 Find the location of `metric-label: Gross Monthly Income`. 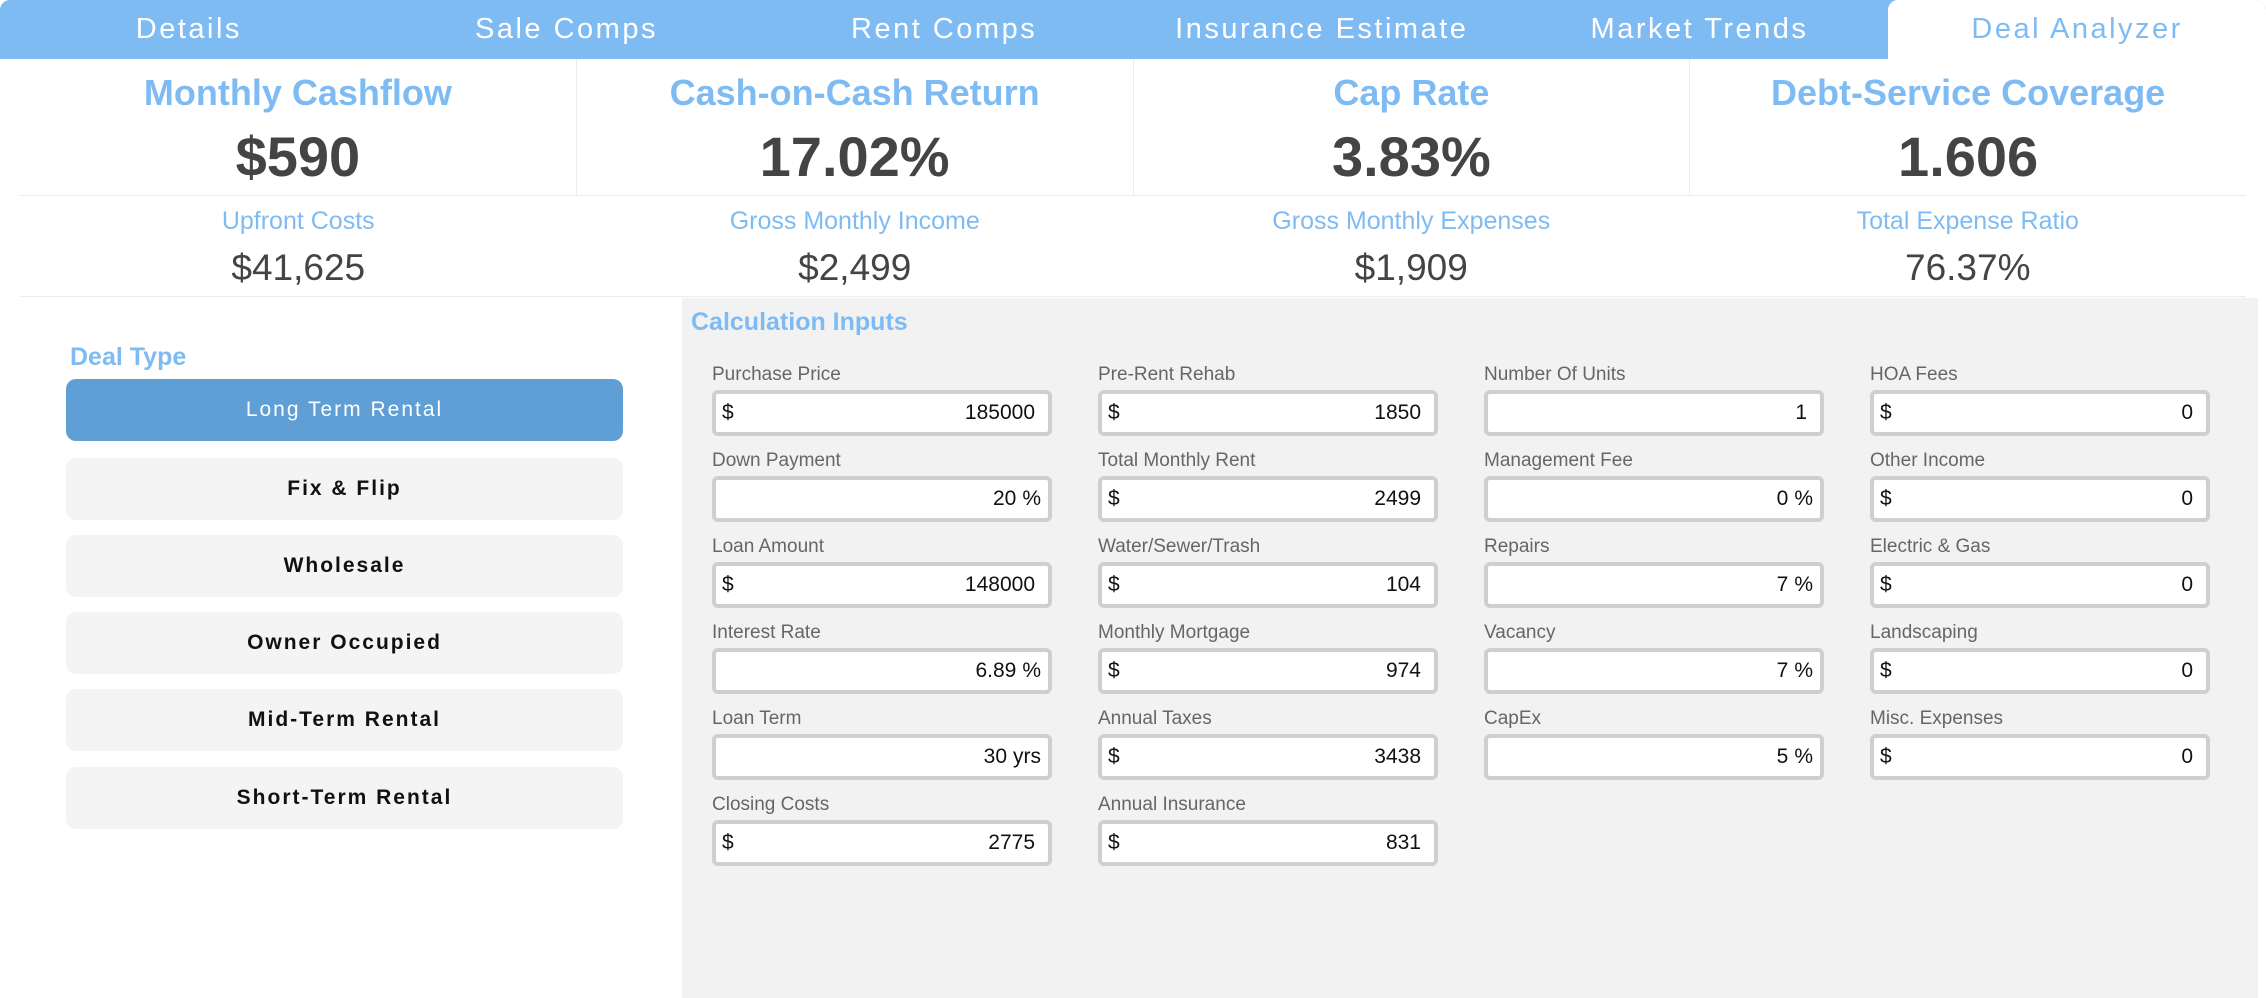

metric-label: Gross Monthly Income is located at coordinates (854, 221).